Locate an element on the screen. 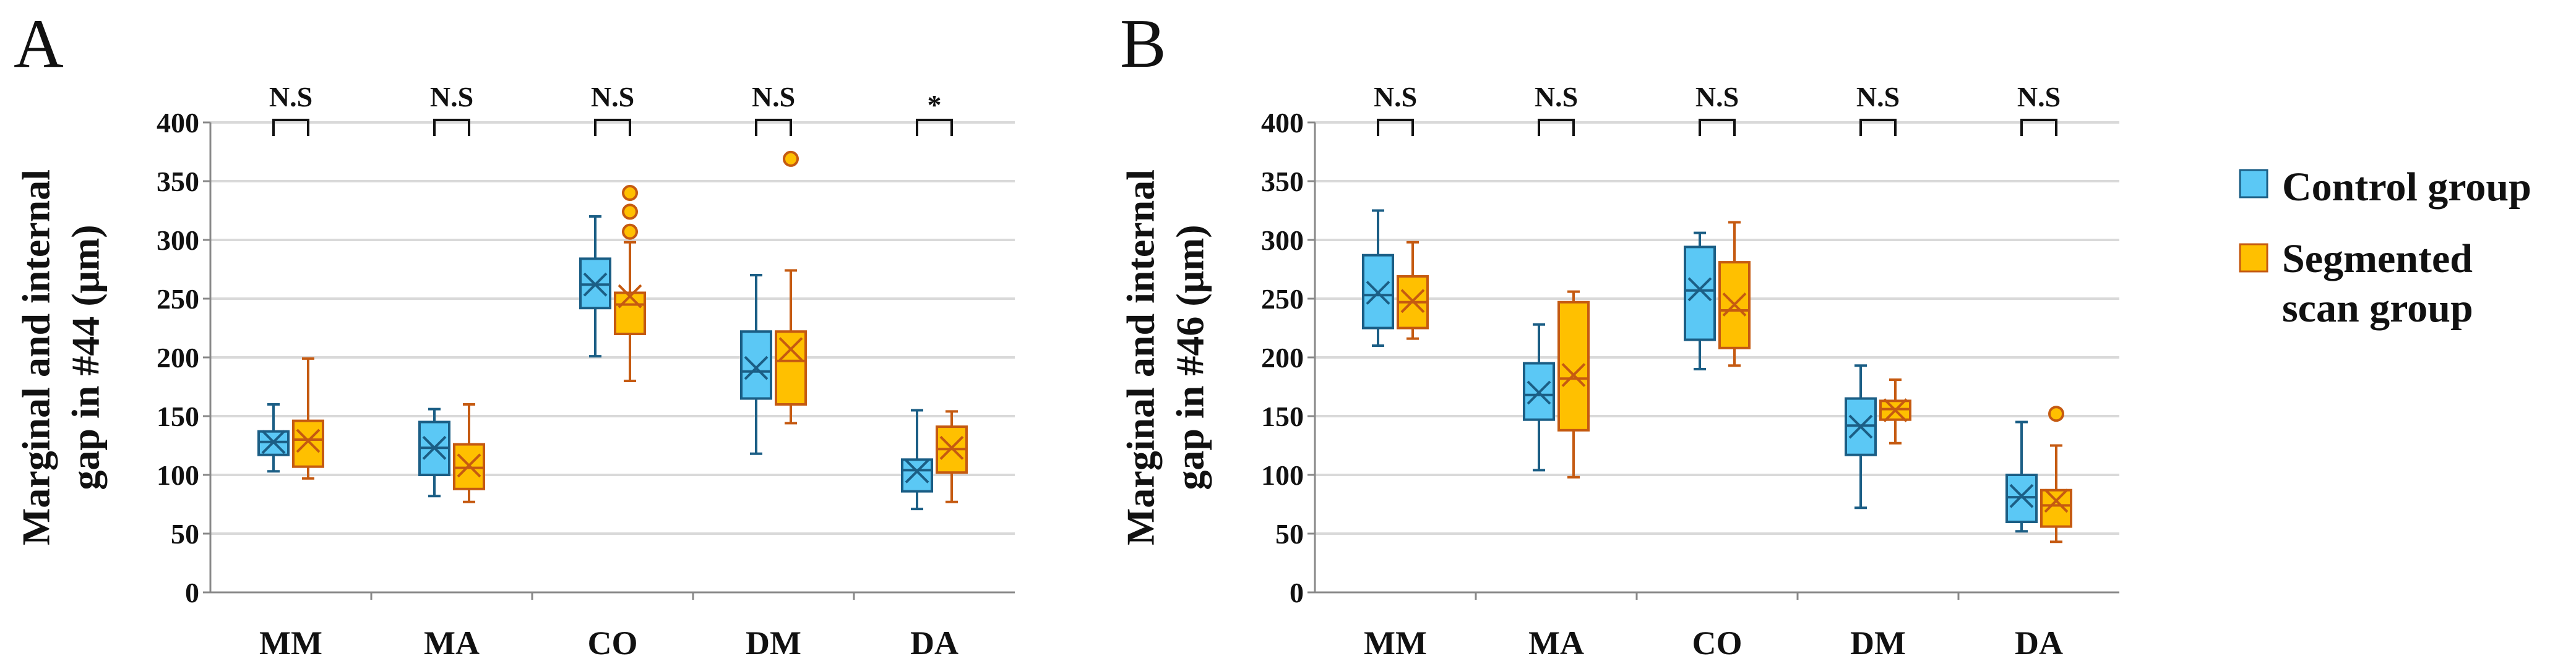 The height and width of the screenshot is (661, 2576). legend-label-segmented-line1: Segmented is located at coordinates (2377, 258).